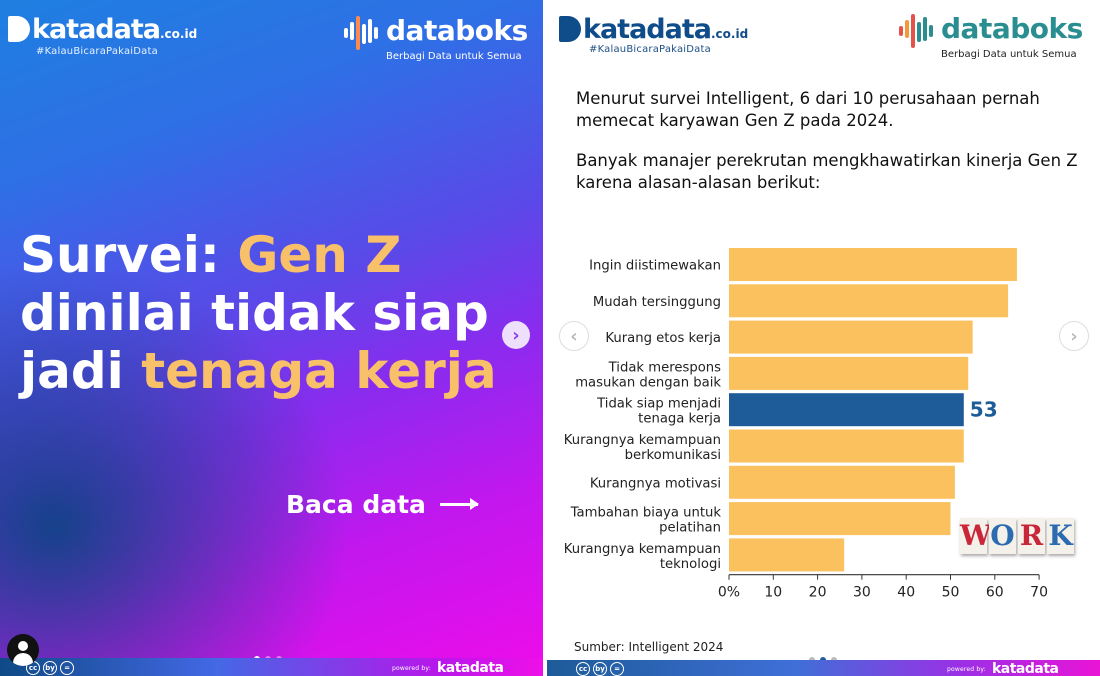 Image resolution: width=1100 pixels, height=676 pixels. I want to click on slide-gap, so click(545, 338).